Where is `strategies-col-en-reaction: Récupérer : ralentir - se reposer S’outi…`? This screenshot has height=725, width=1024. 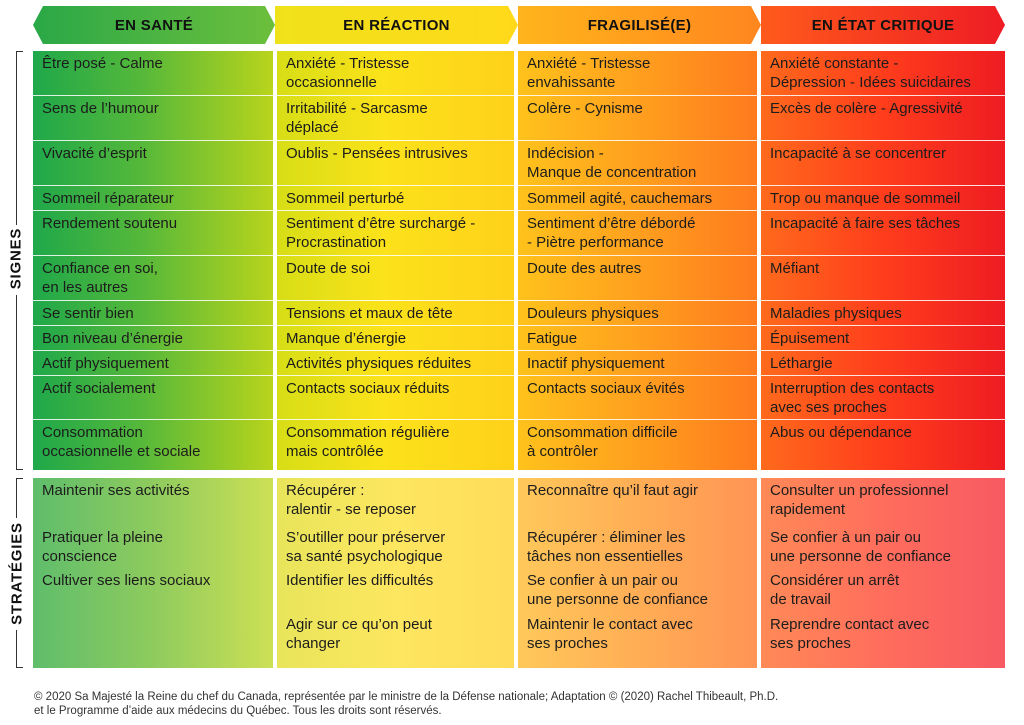
strategies-col-en-reaction: Récupérer : ralentir - se reposer S’outi… is located at coordinates (395, 573).